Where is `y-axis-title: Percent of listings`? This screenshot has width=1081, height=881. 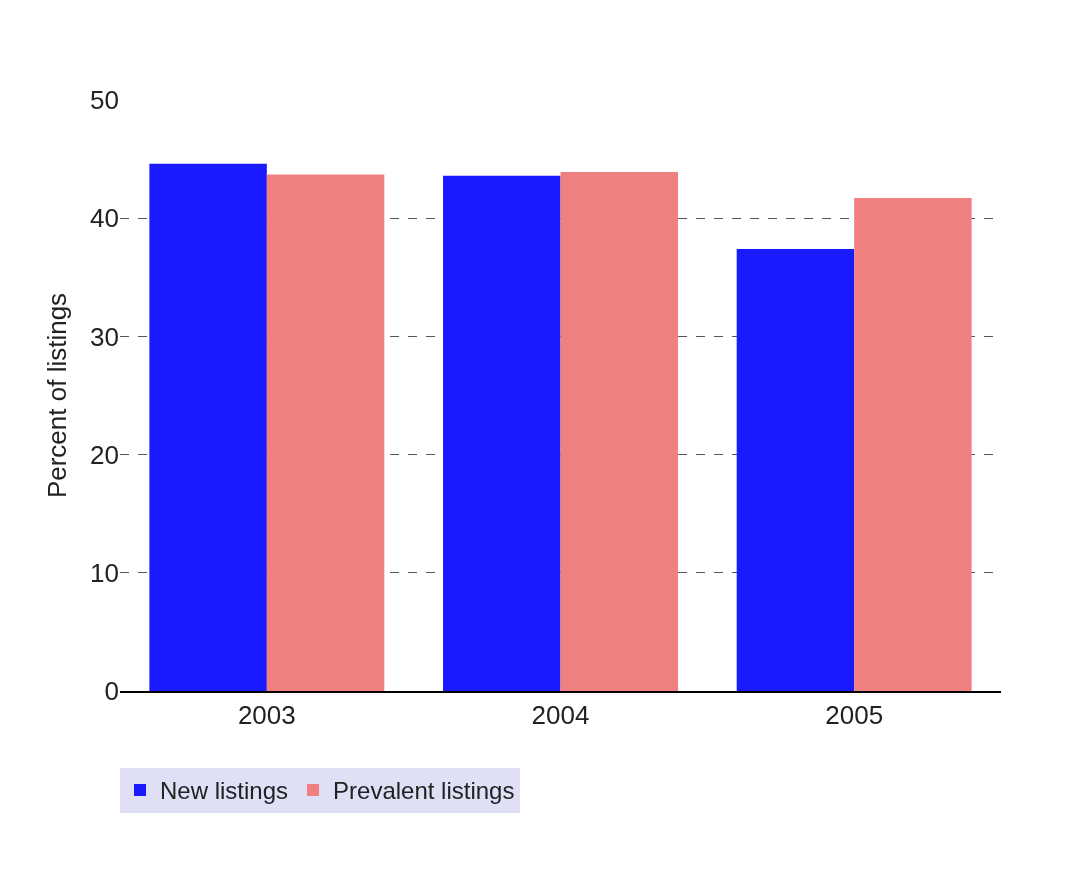
y-axis-title: Percent of listings is located at coordinates (57, 395).